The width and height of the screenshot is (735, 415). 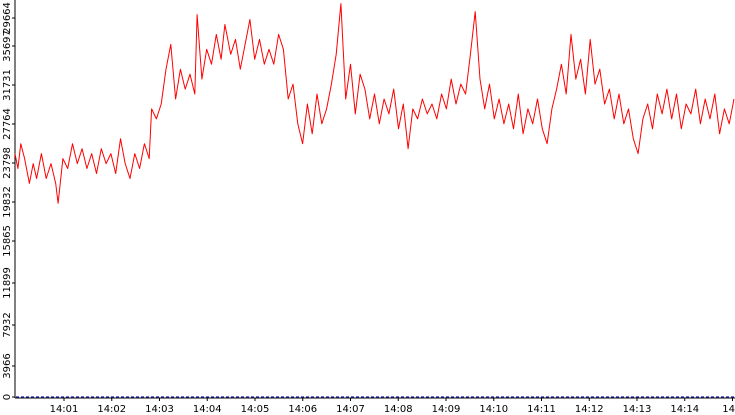 I want to click on y-tick-label: 23798, so click(x=7, y=163).